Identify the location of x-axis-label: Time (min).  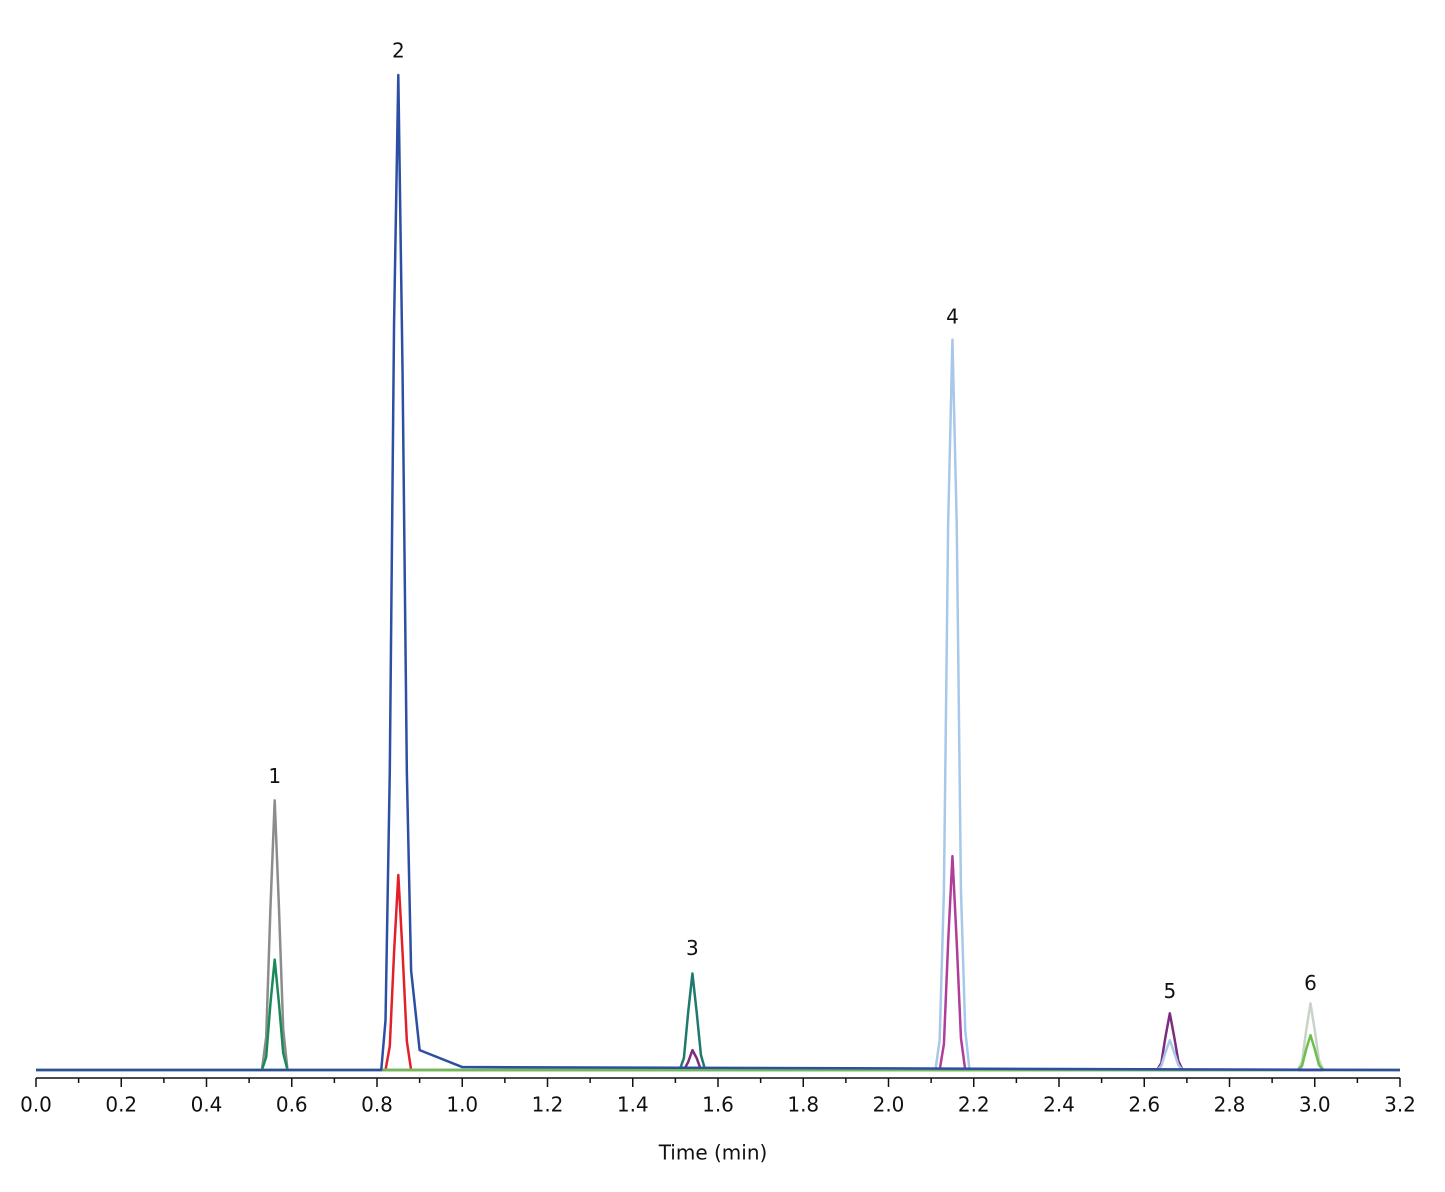
(713, 1153).